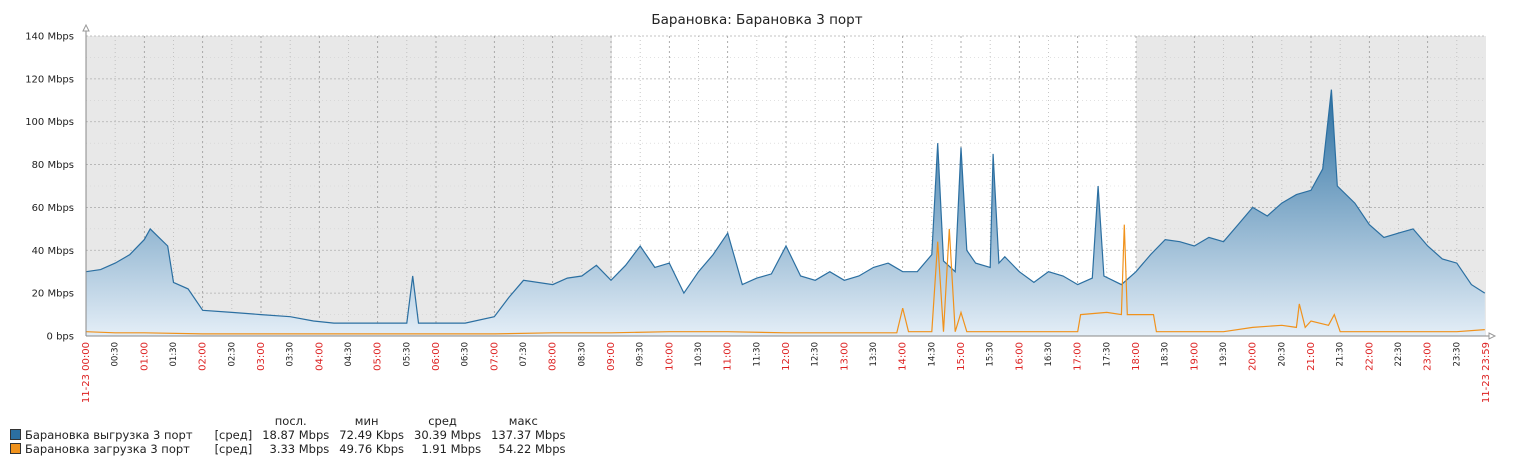 This screenshot has height=468, width=1516. I want to click on x-tick-label: 11:00, so click(728, 356).